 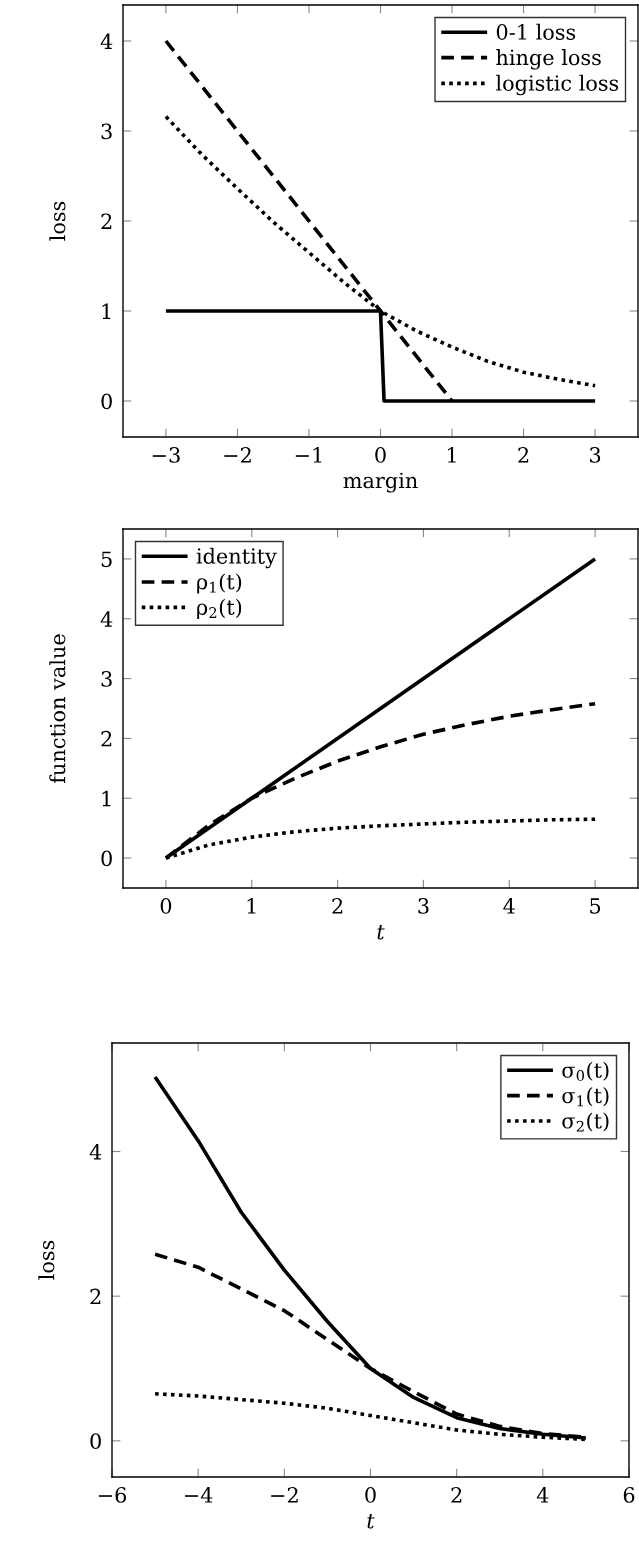 I want to click on x-tick-label: 5, so click(x=595, y=906).